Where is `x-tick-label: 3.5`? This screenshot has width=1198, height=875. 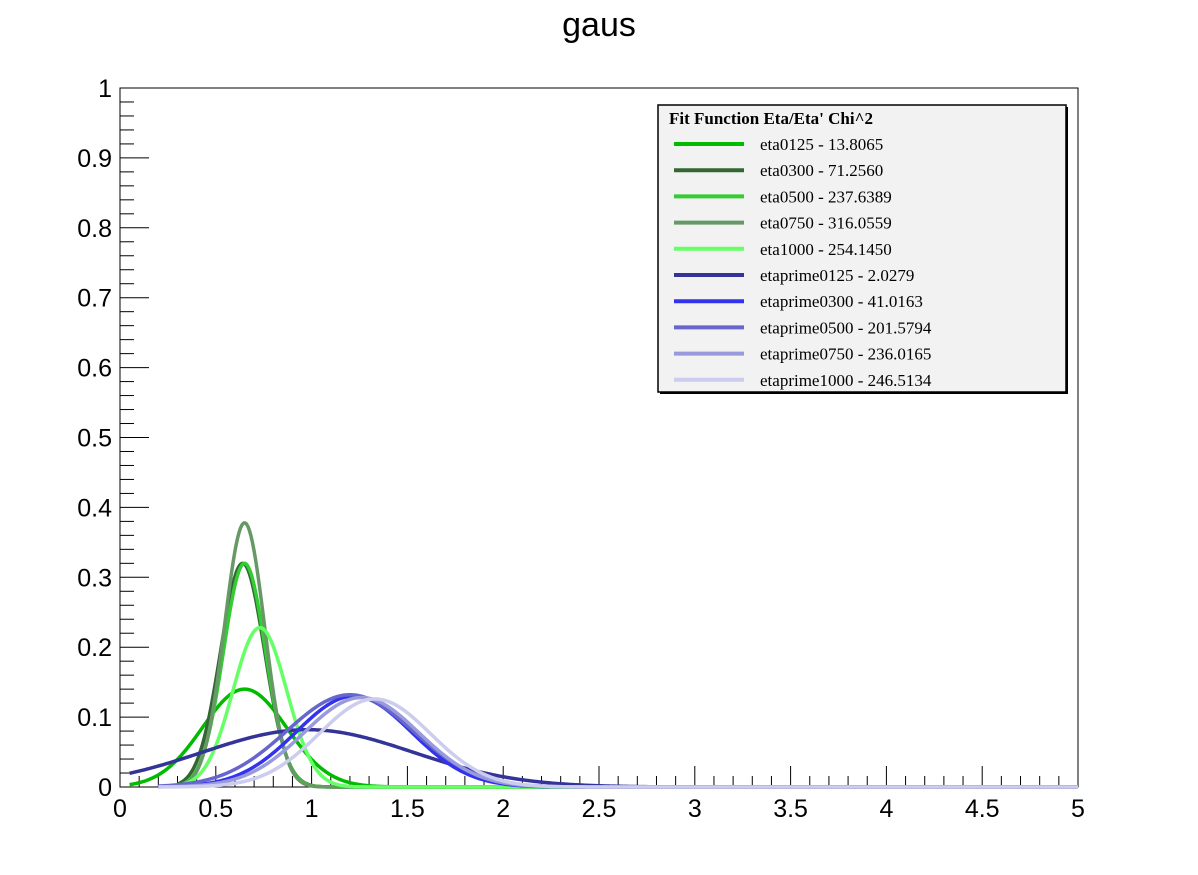
x-tick-label: 3.5 is located at coordinates (790, 809).